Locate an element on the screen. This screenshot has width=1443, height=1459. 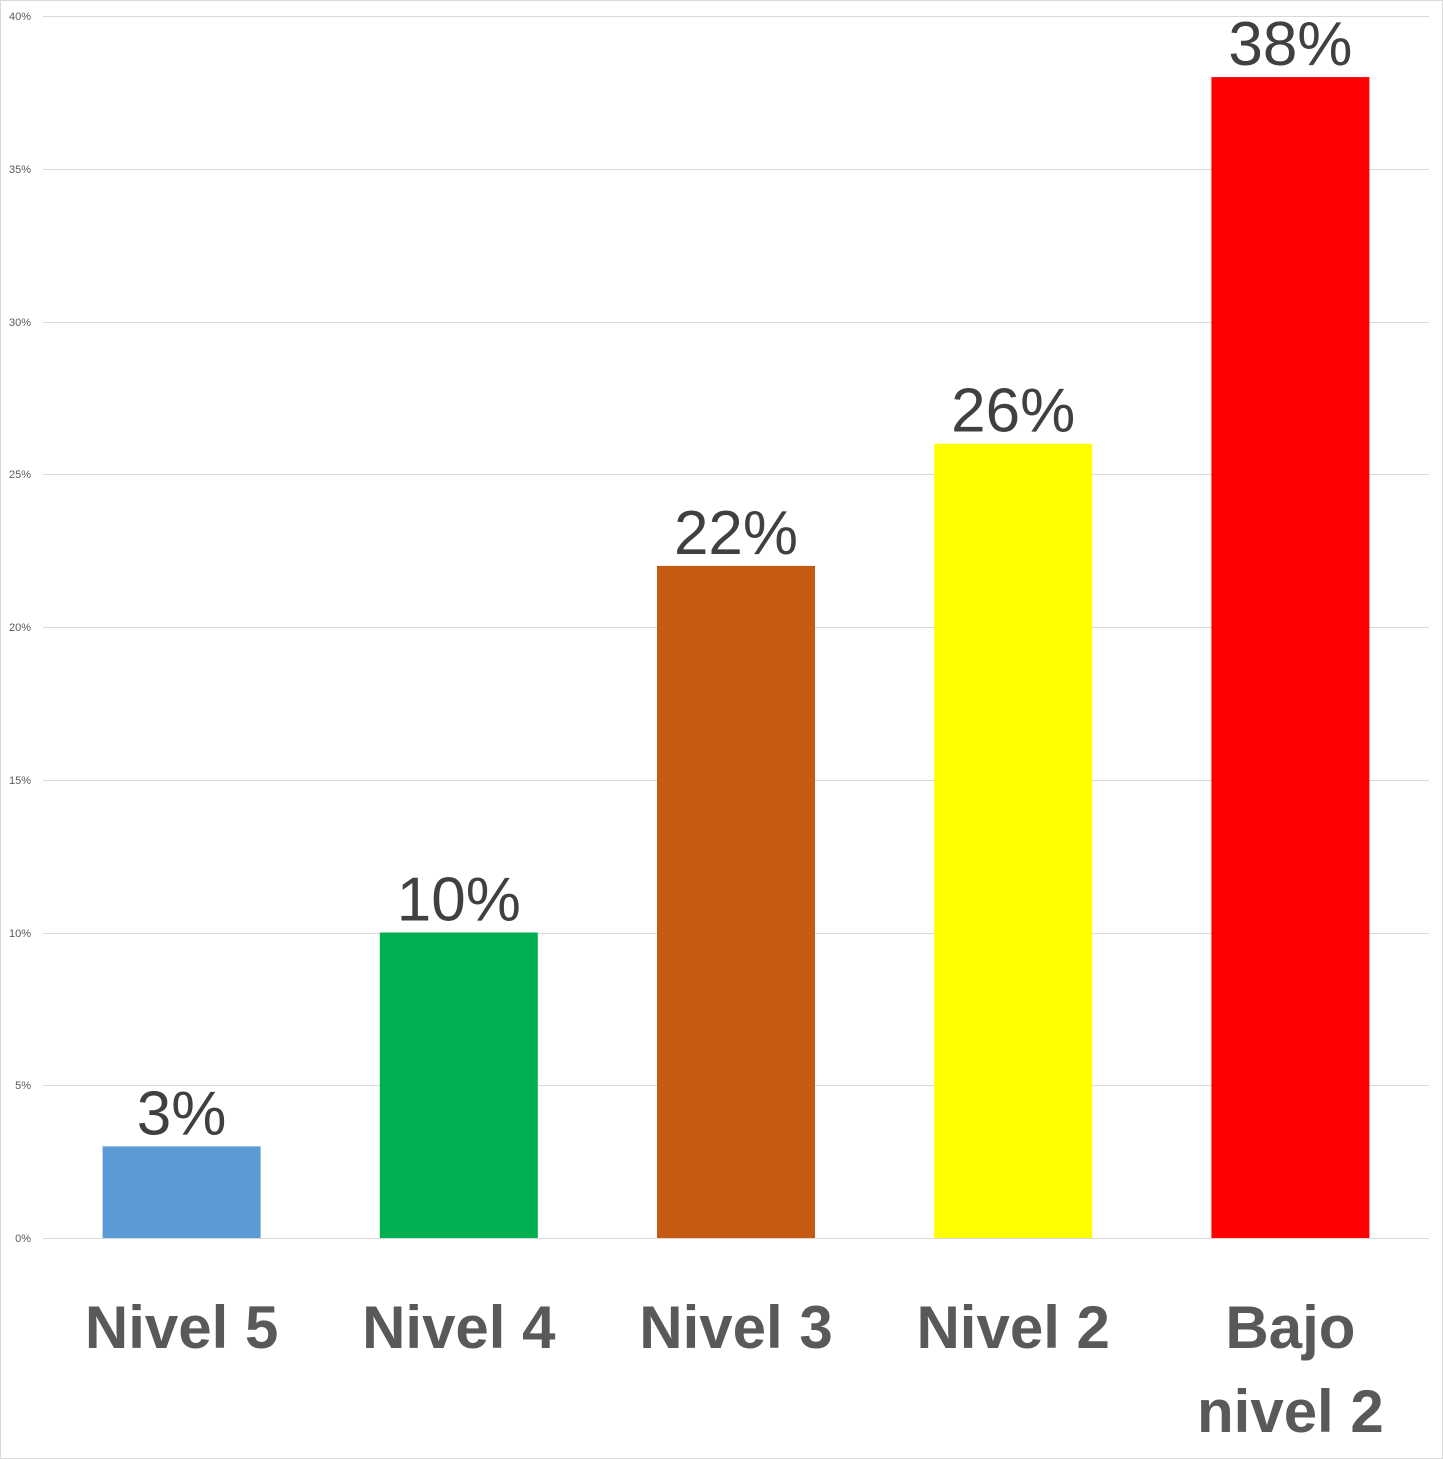
y-tick-label: 30% is located at coordinates (20, 323).